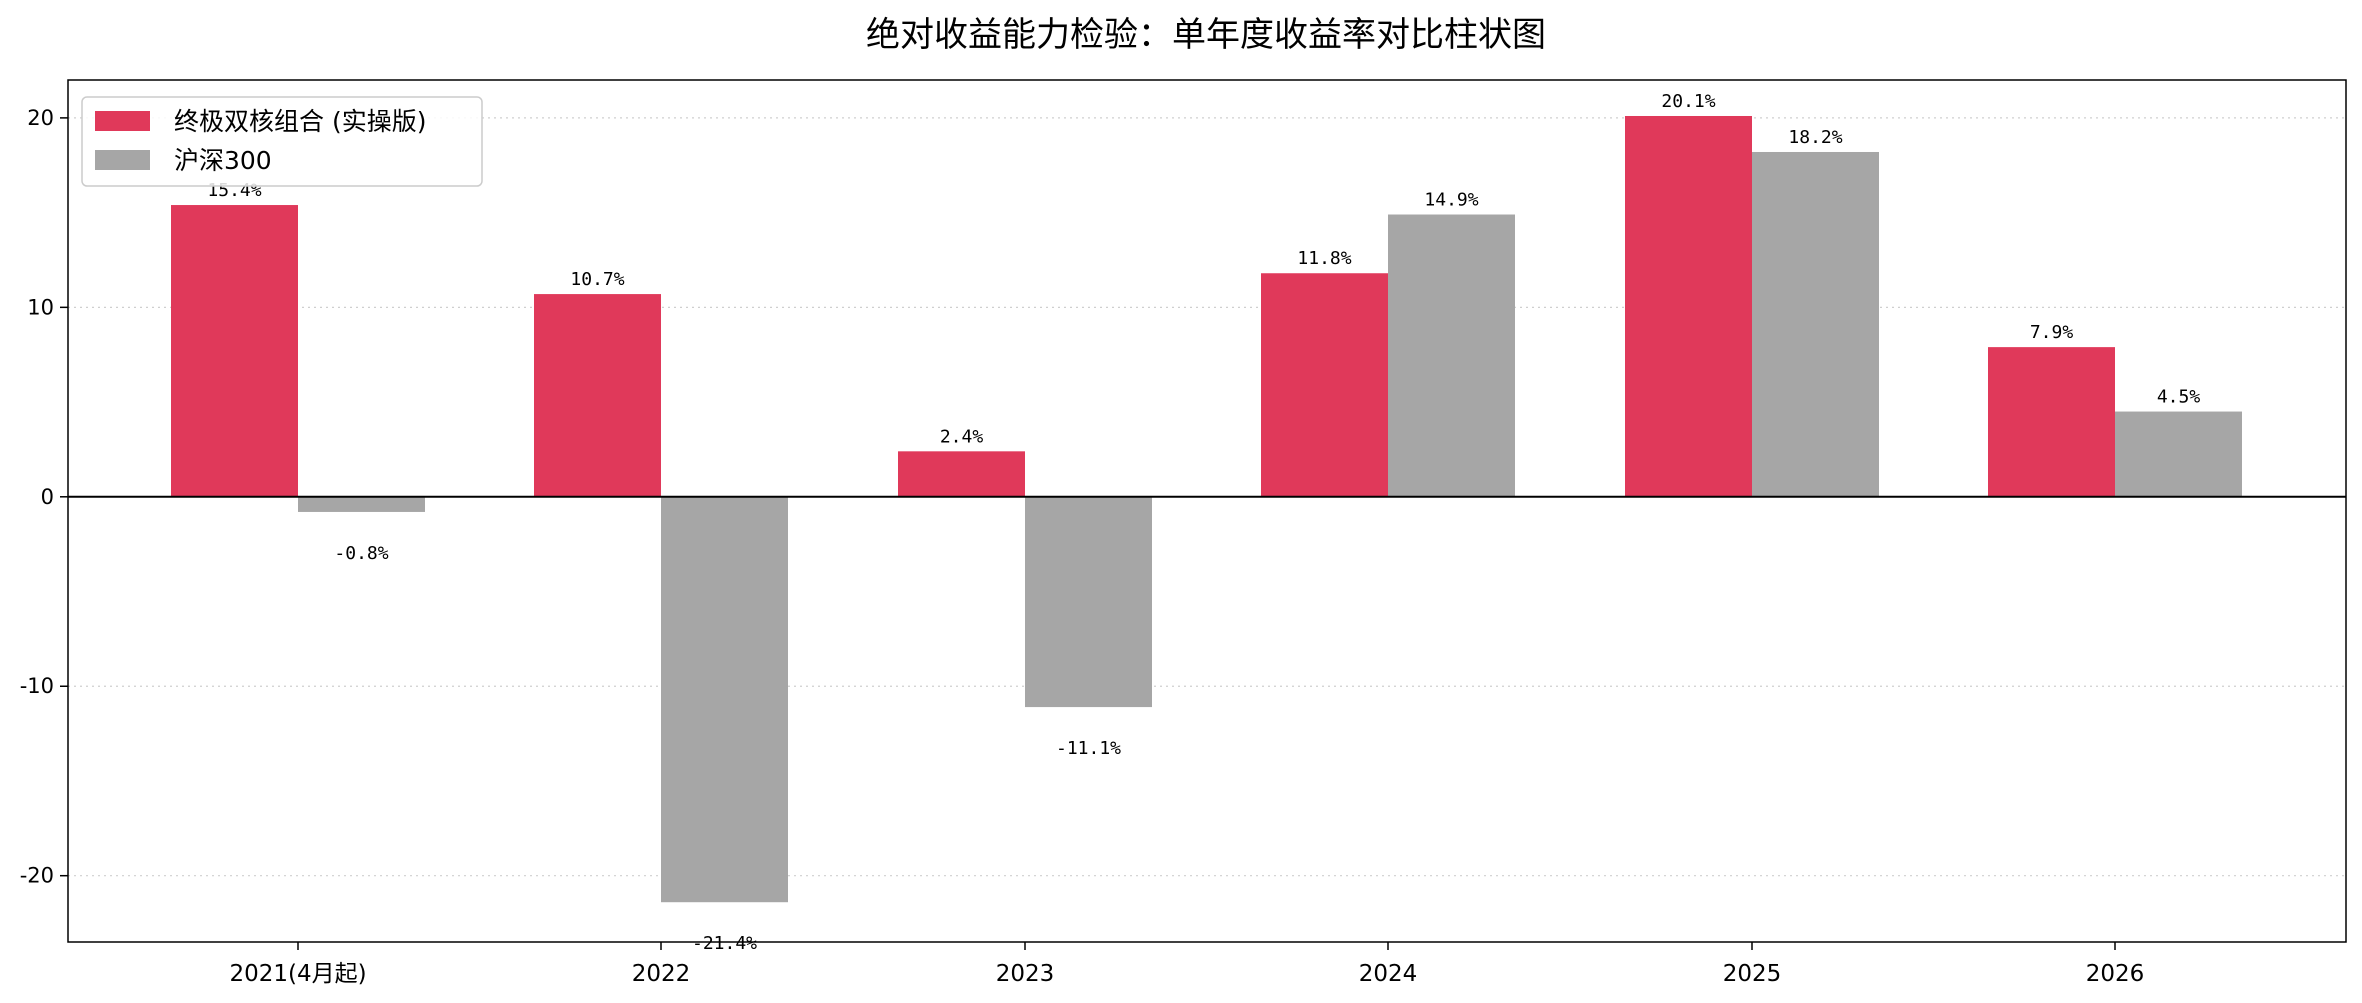 Image resolution: width=2362 pixels, height=1003 pixels. I want to click on data-label: 14.9%, so click(1451, 200).